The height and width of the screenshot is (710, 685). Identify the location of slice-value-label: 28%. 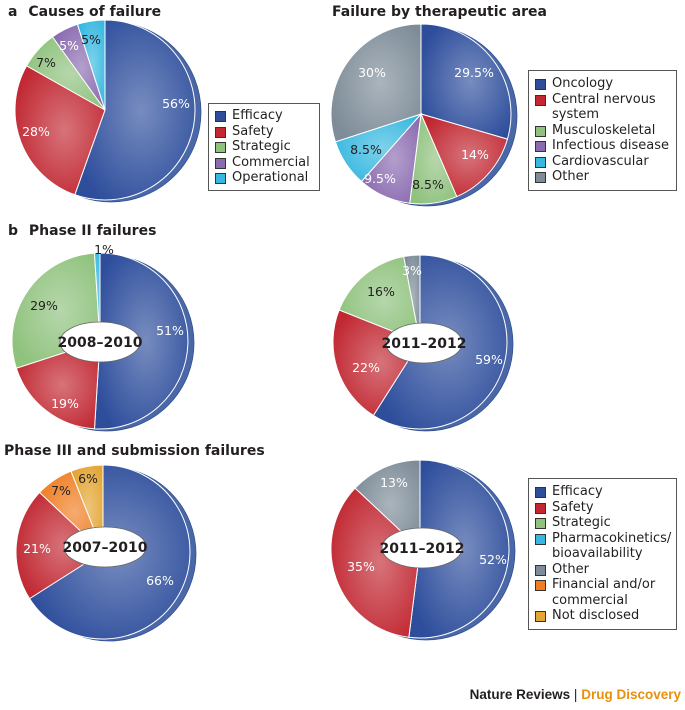
(36, 131).